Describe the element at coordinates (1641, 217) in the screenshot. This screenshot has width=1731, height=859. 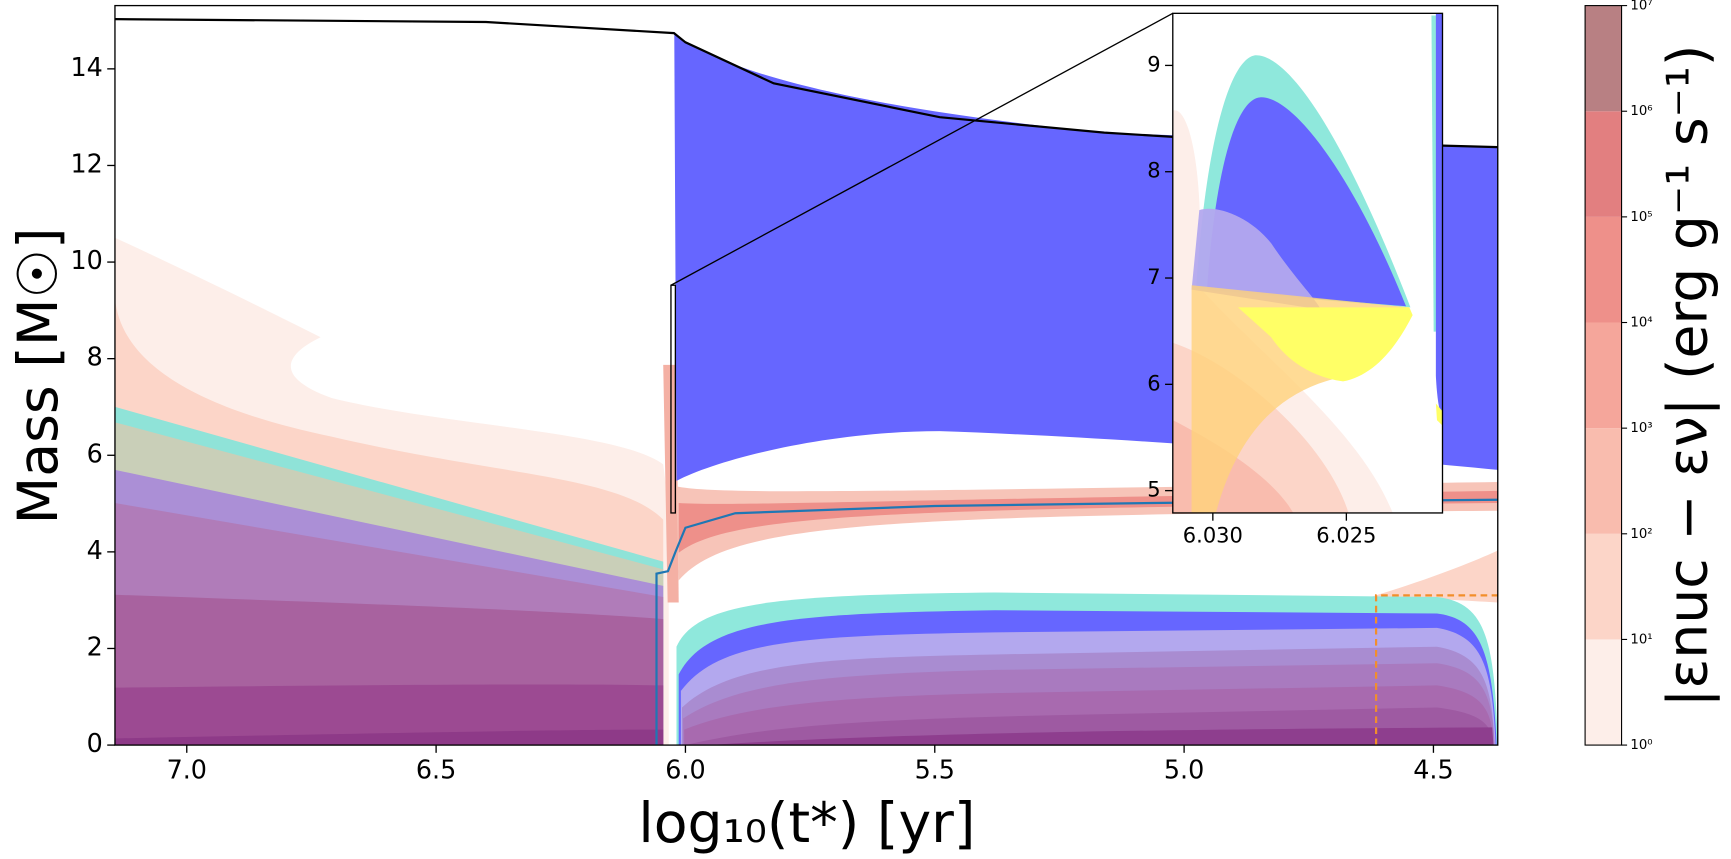
I see `colorbar-tick-label: 10⁵` at that location.